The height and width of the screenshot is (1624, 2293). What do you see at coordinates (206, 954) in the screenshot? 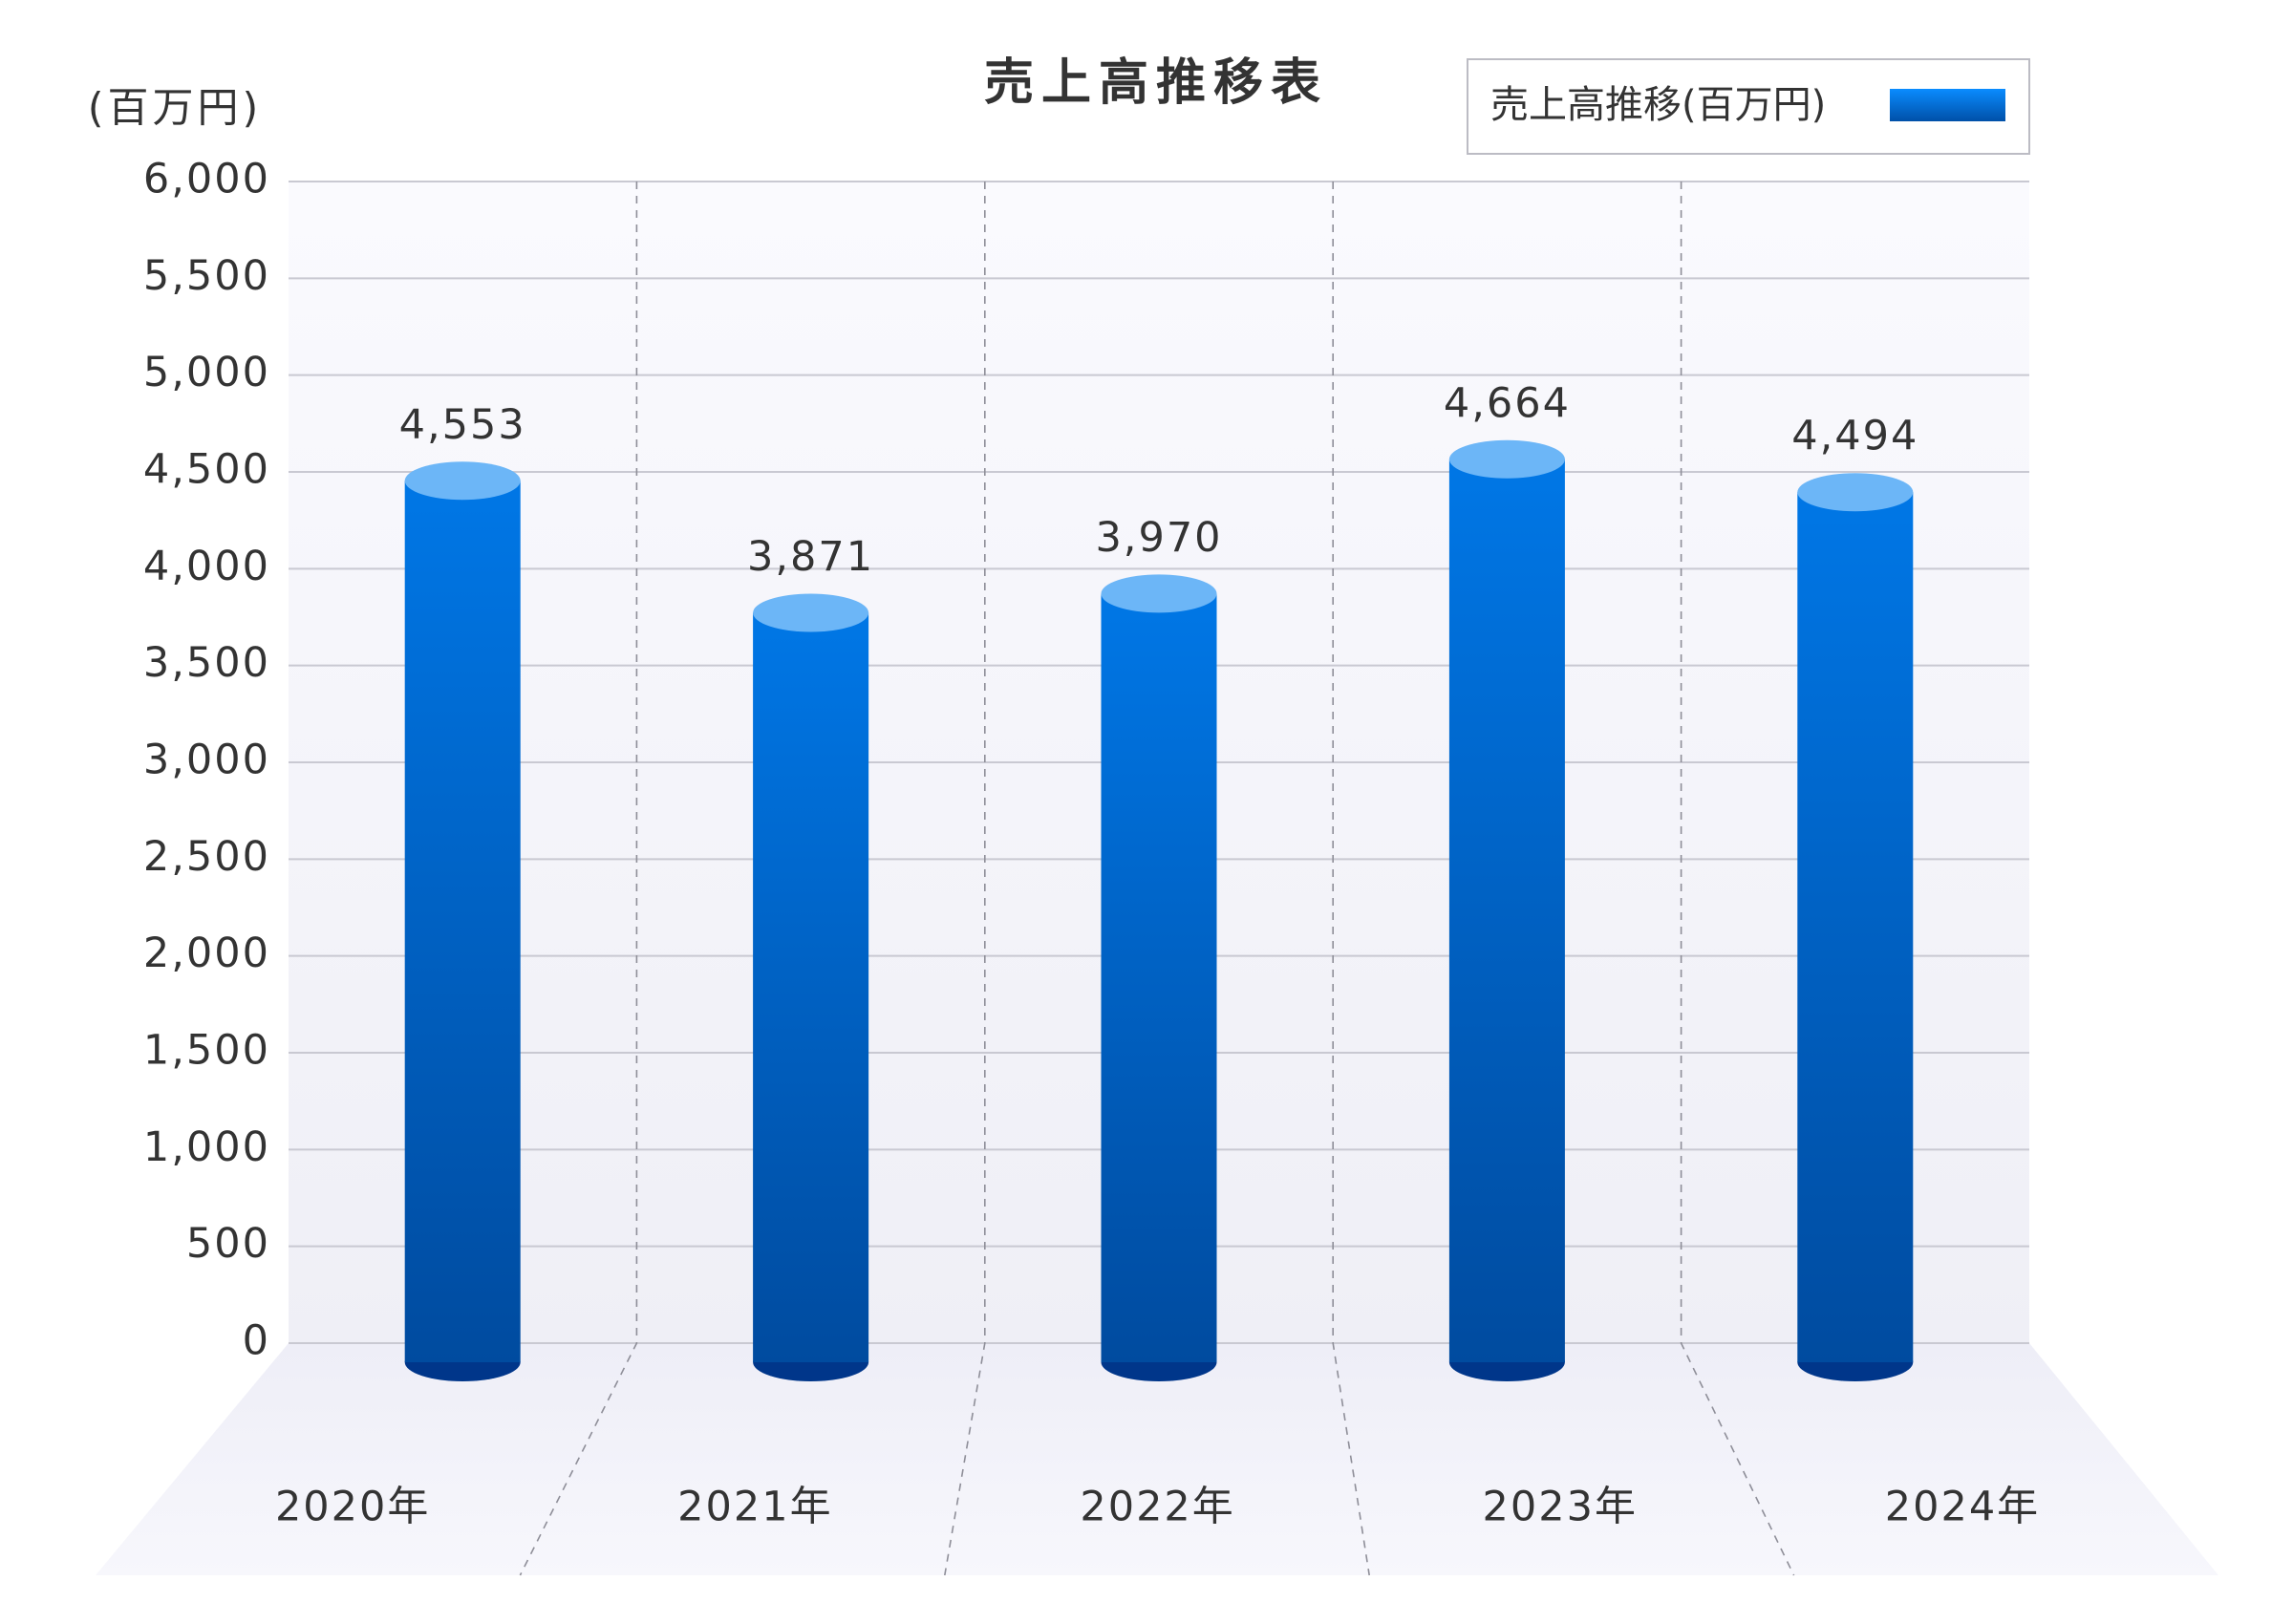
I see `y-tick-label: 2,000` at bounding box center [206, 954].